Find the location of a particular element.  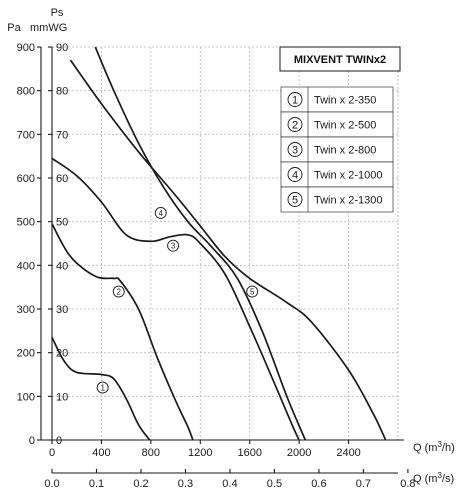

legend-entry-3: 3 Twin x 2-800 is located at coordinates (337, 149).